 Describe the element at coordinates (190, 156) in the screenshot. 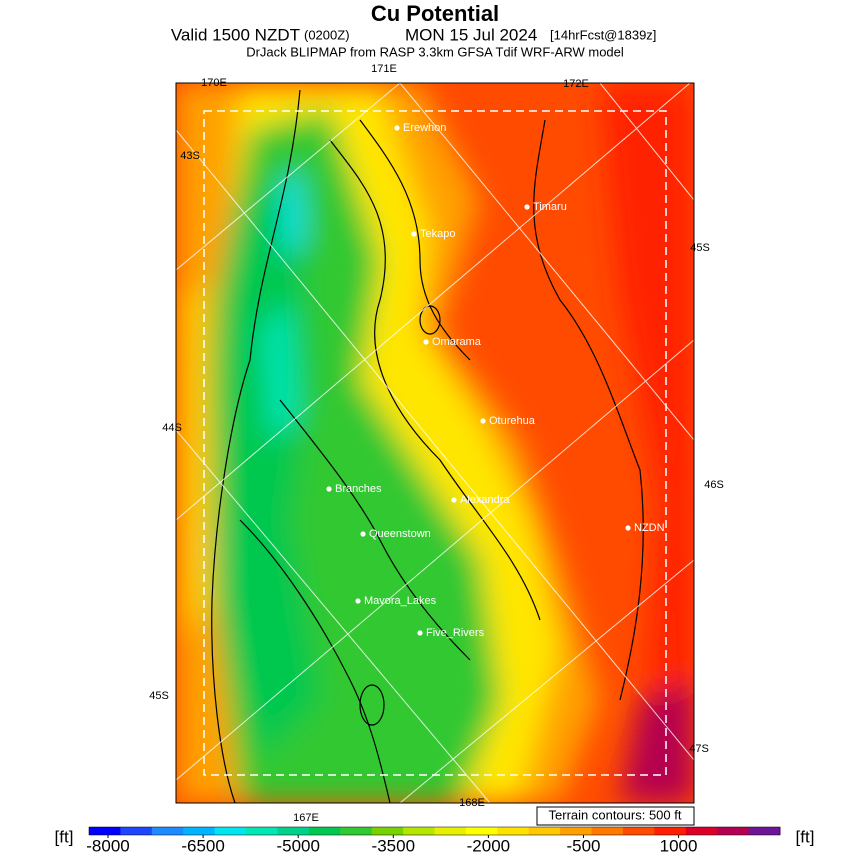

I see `lat-label: 43S` at that location.